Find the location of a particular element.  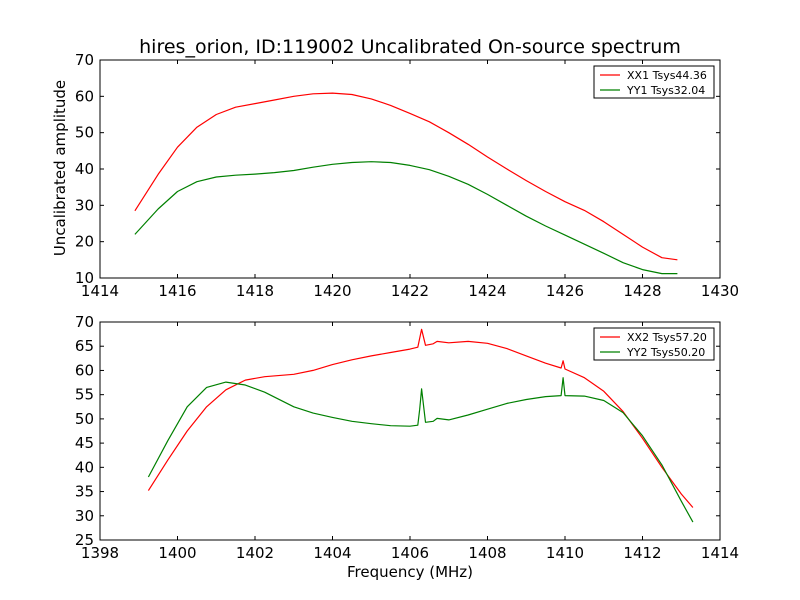

bottom-y-tick-label-7: 60 is located at coordinates (84, 370).